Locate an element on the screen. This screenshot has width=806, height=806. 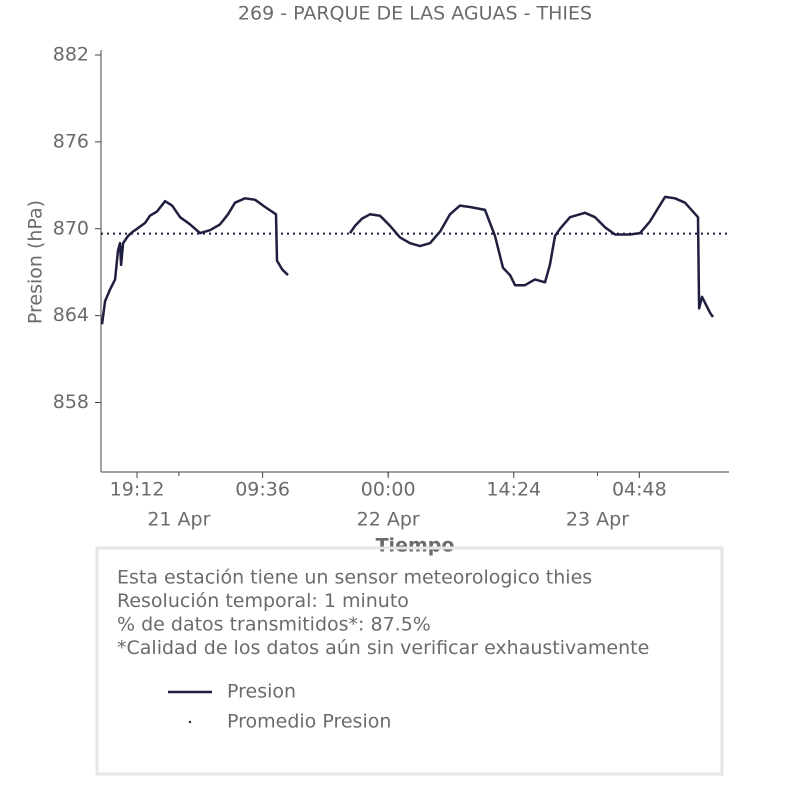
x-tick-label: 04:48 is located at coordinates (639, 490).